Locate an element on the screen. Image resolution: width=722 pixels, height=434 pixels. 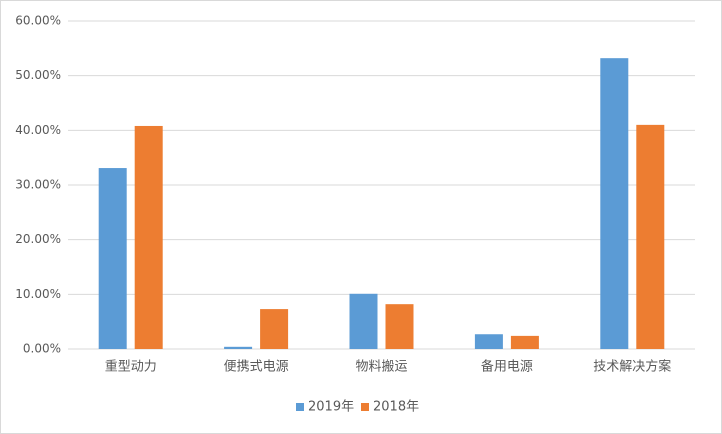
y-tick-label: 20.00% is located at coordinates (38, 239).